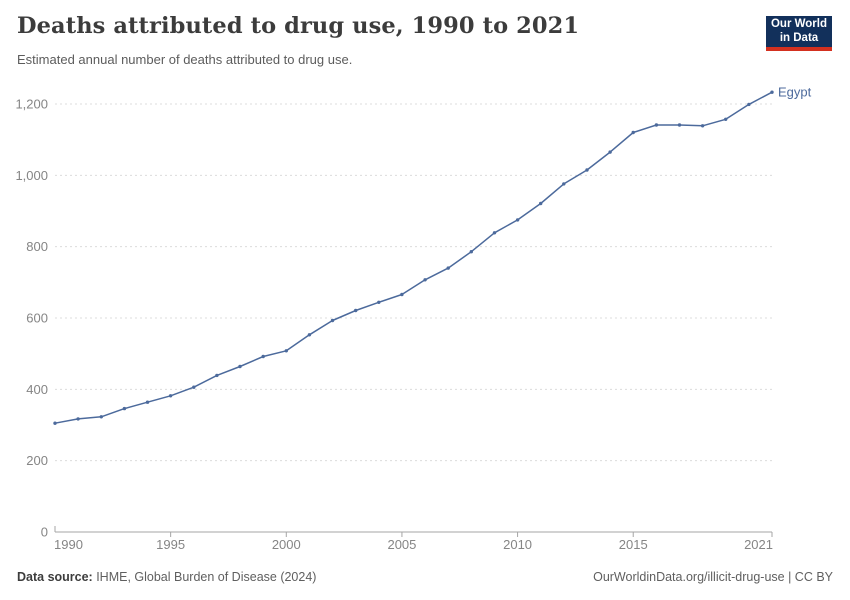  I want to click on y-tick-label: 1,200, so click(31, 104).